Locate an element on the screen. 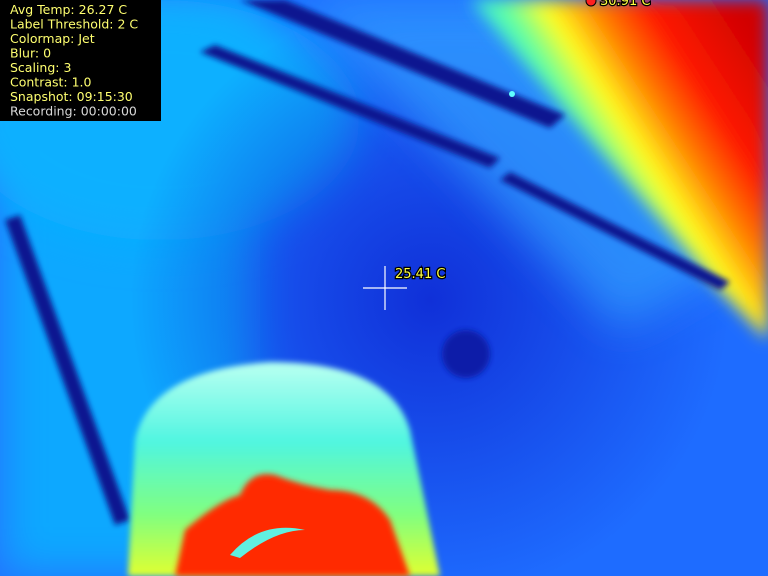 This screenshot has width=768, height=576. info-line: Blur: 0 is located at coordinates (30, 53).